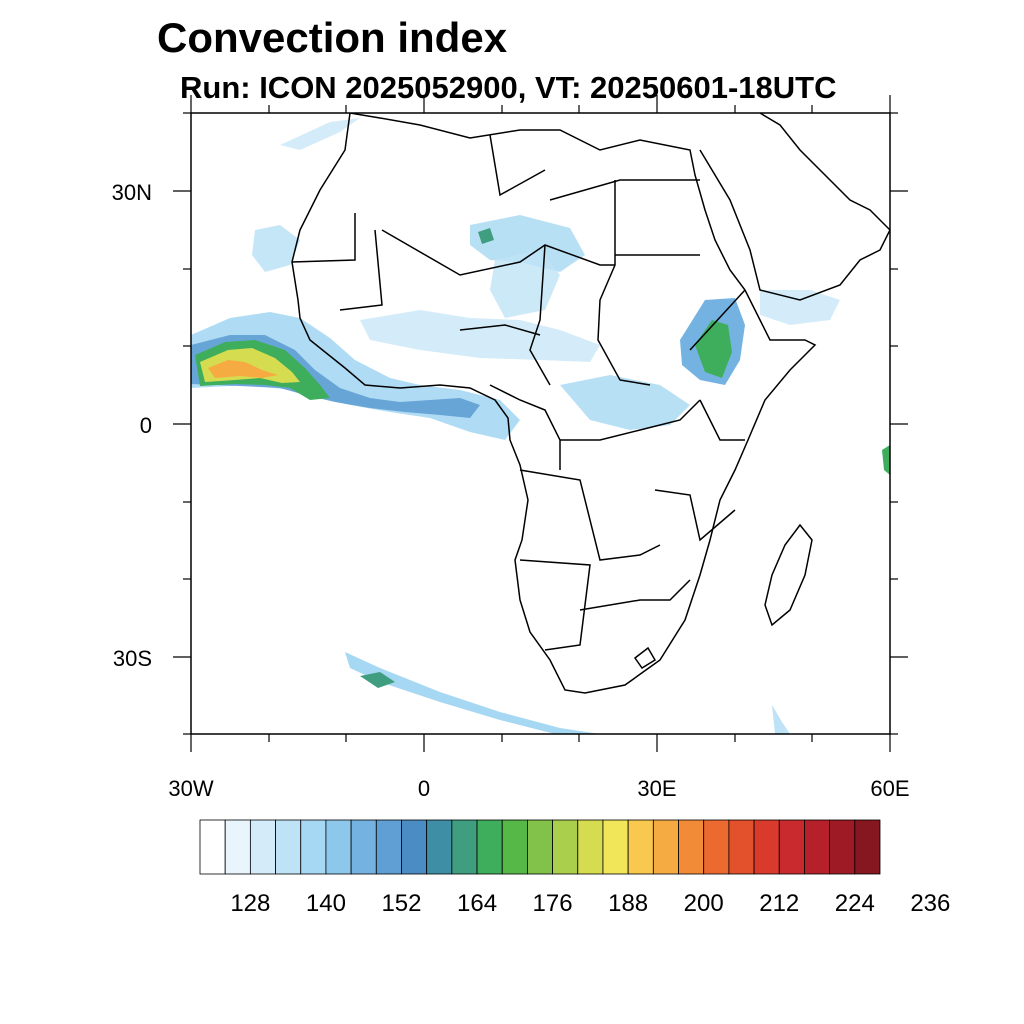  I want to click on colorbar-tick-label: 200, so click(703, 903).